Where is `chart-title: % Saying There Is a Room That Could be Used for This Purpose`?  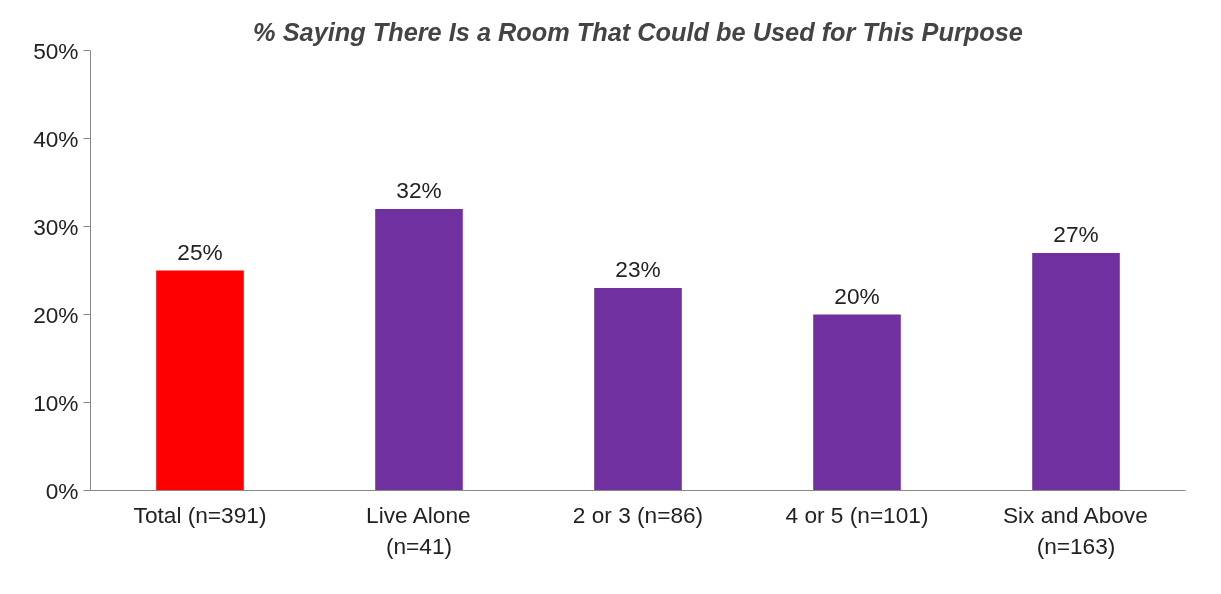 chart-title: % Saying There Is a Room That Could be Used for This Purpose is located at coordinates (638, 31).